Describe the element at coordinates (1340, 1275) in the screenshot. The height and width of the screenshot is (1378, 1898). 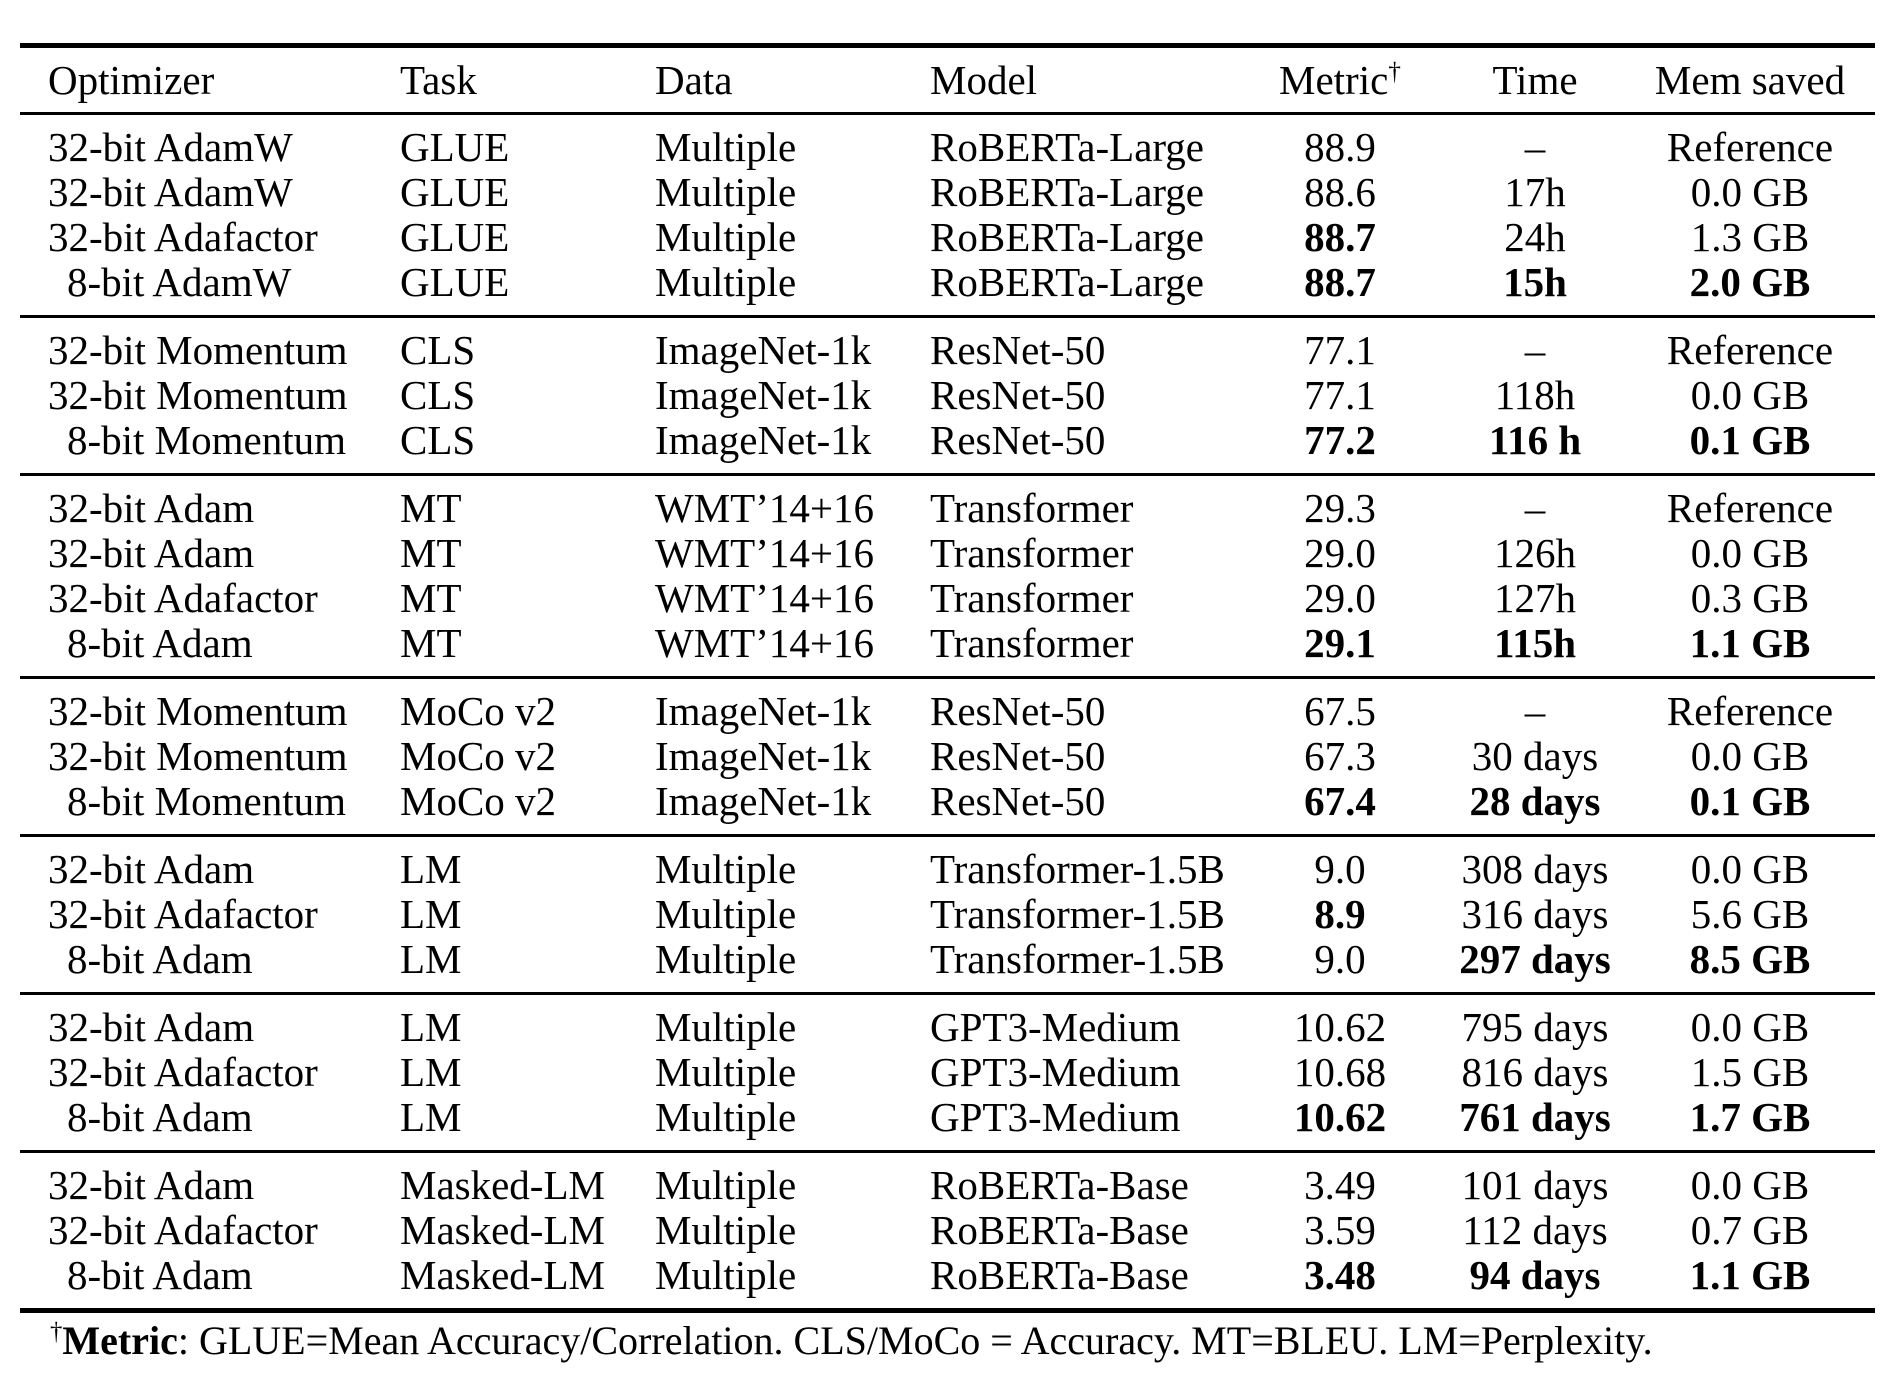
I see `cell-metric: 3.48` at that location.